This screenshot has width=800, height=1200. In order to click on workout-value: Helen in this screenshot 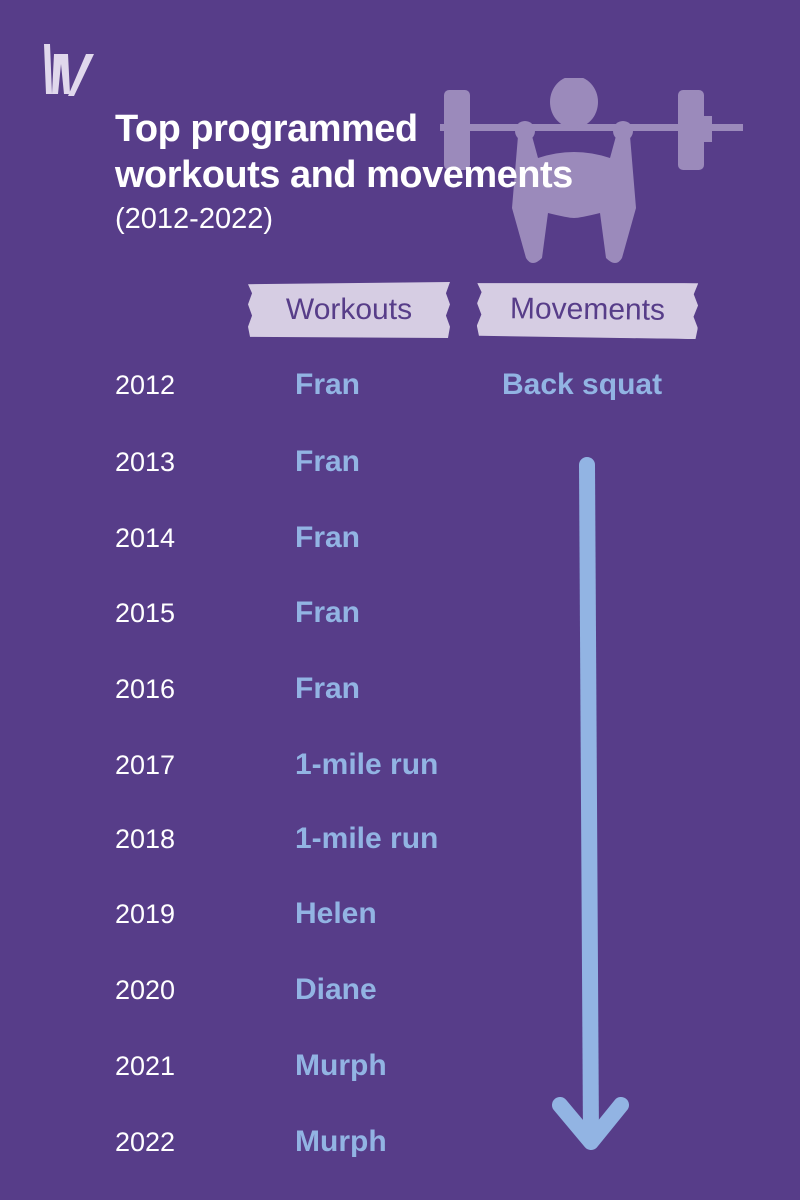, I will do `click(336, 913)`.